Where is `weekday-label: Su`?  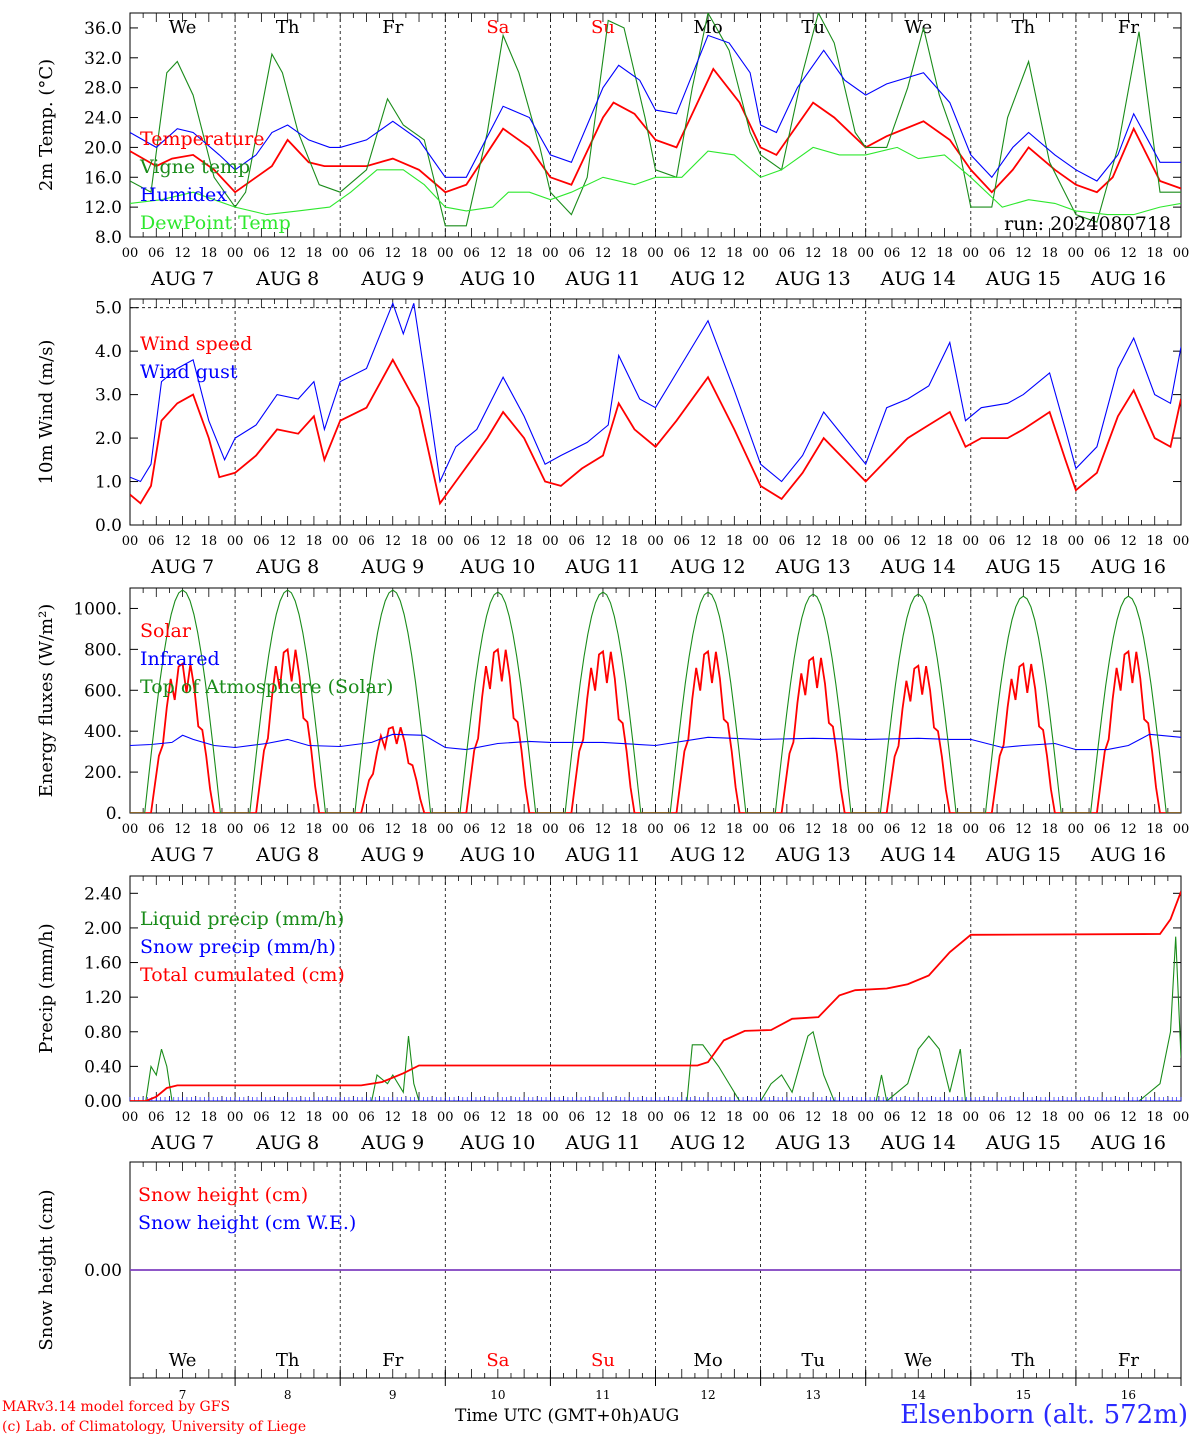
weekday-label: Su is located at coordinates (603, 27).